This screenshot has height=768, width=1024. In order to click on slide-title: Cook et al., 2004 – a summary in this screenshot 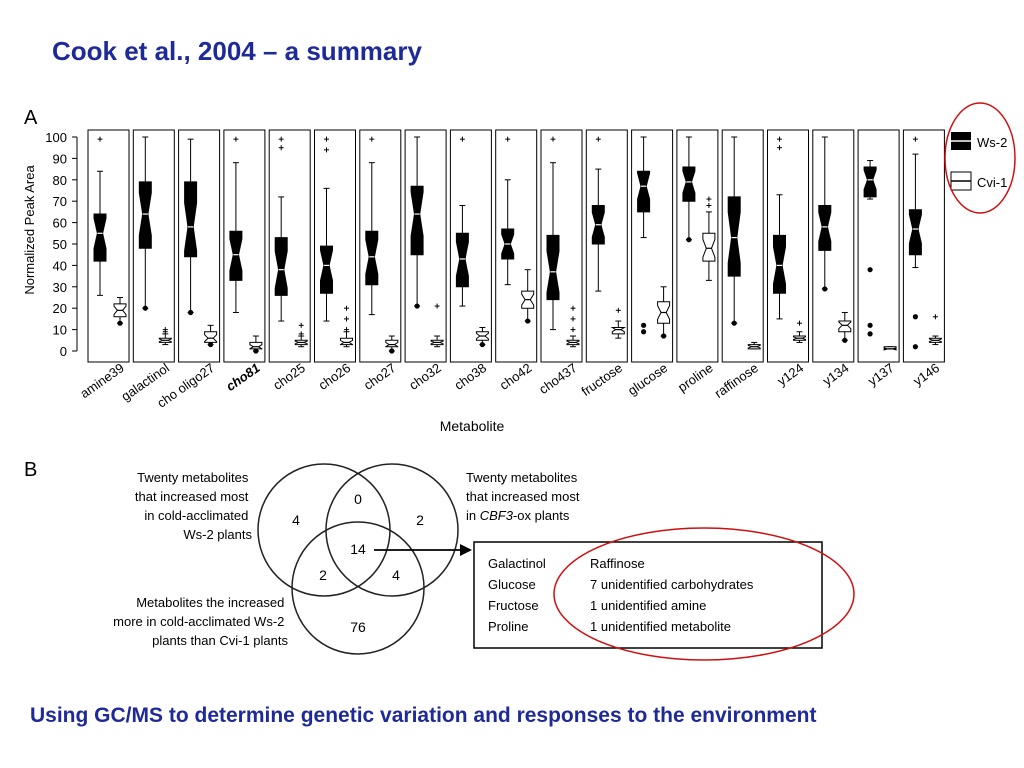, I will do `click(237, 51)`.